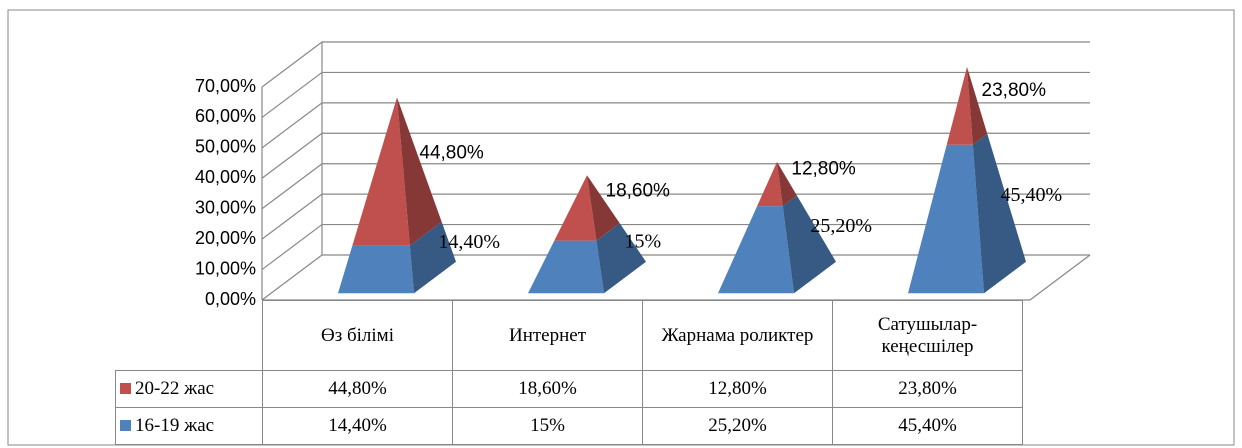 The width and height of the screenshot is (1242, 448). What do you see at coordinates (451, 153) in the screenshot?
I see `data-label: 44,80%` at bounding box center [451, 153].